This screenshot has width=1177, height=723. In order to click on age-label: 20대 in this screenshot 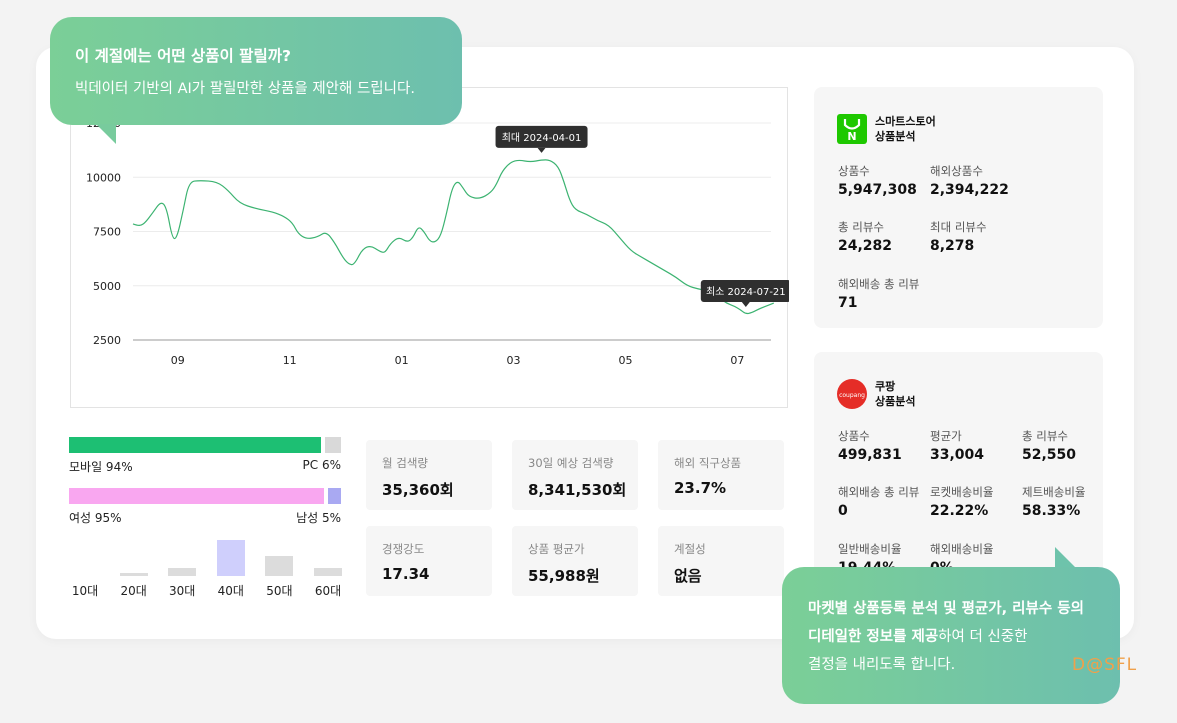, I will do `click(133, 591)`.